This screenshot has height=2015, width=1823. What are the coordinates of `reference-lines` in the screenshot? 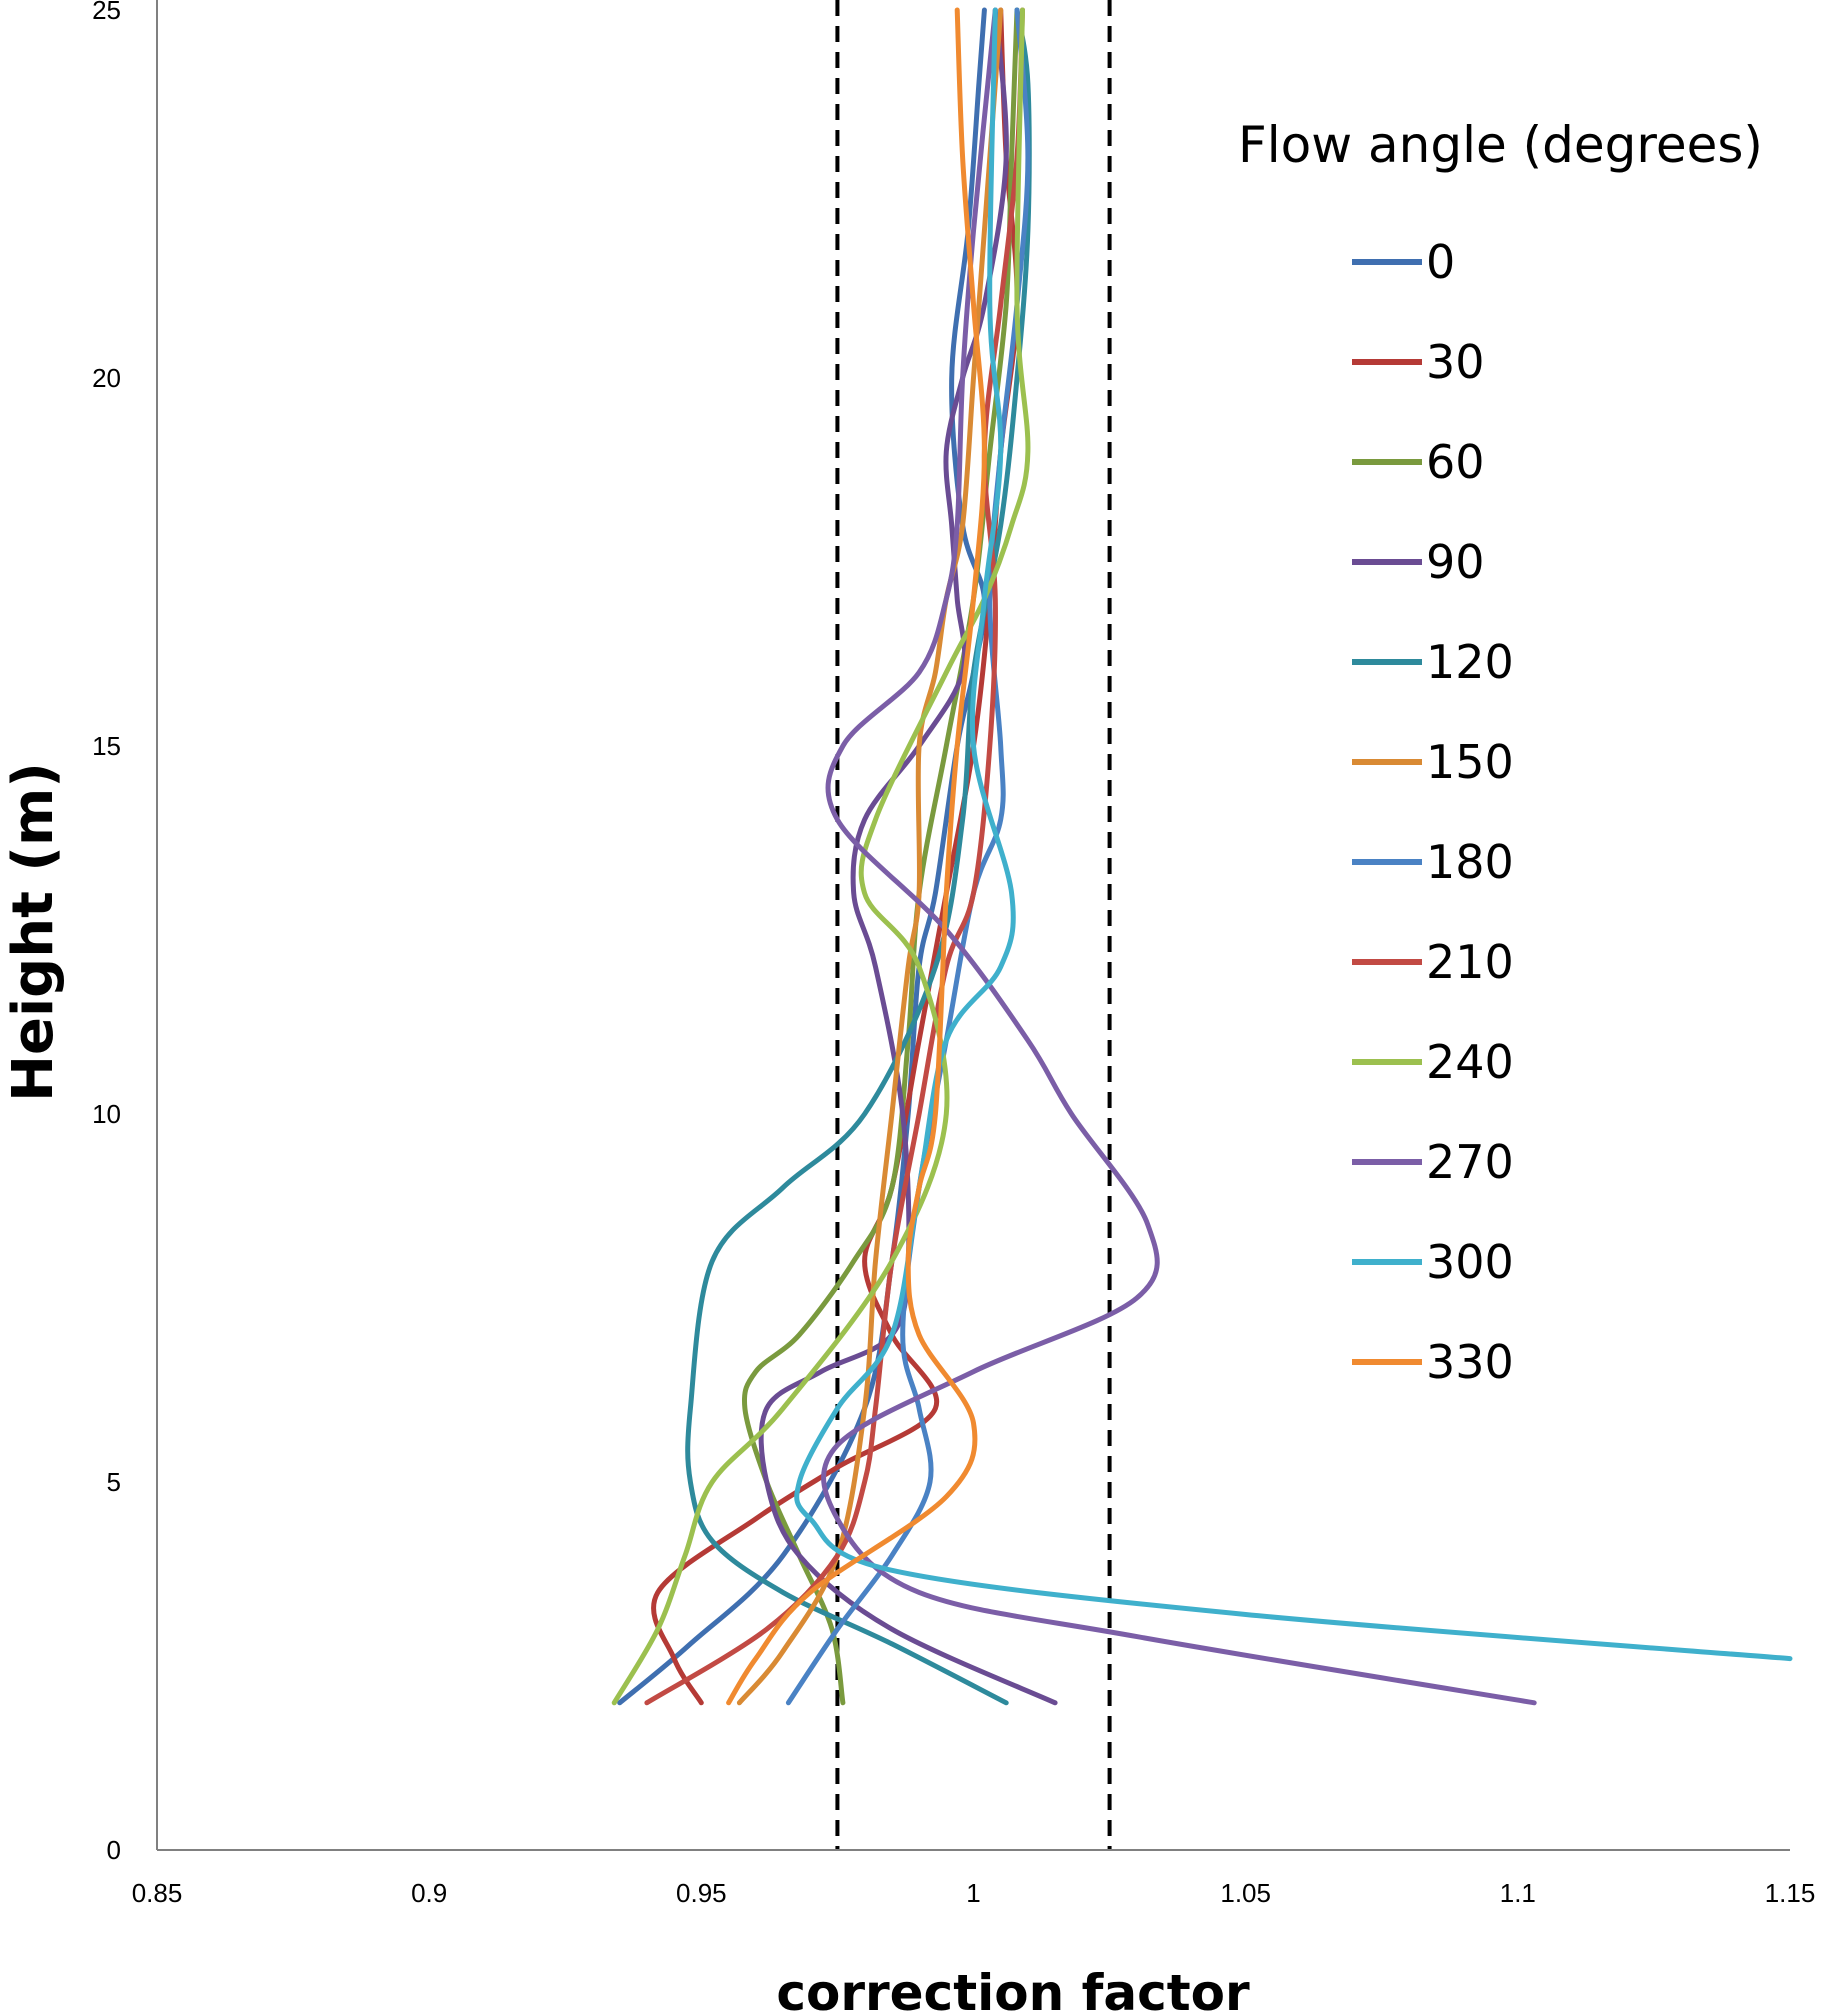 It's located at (973, 925).